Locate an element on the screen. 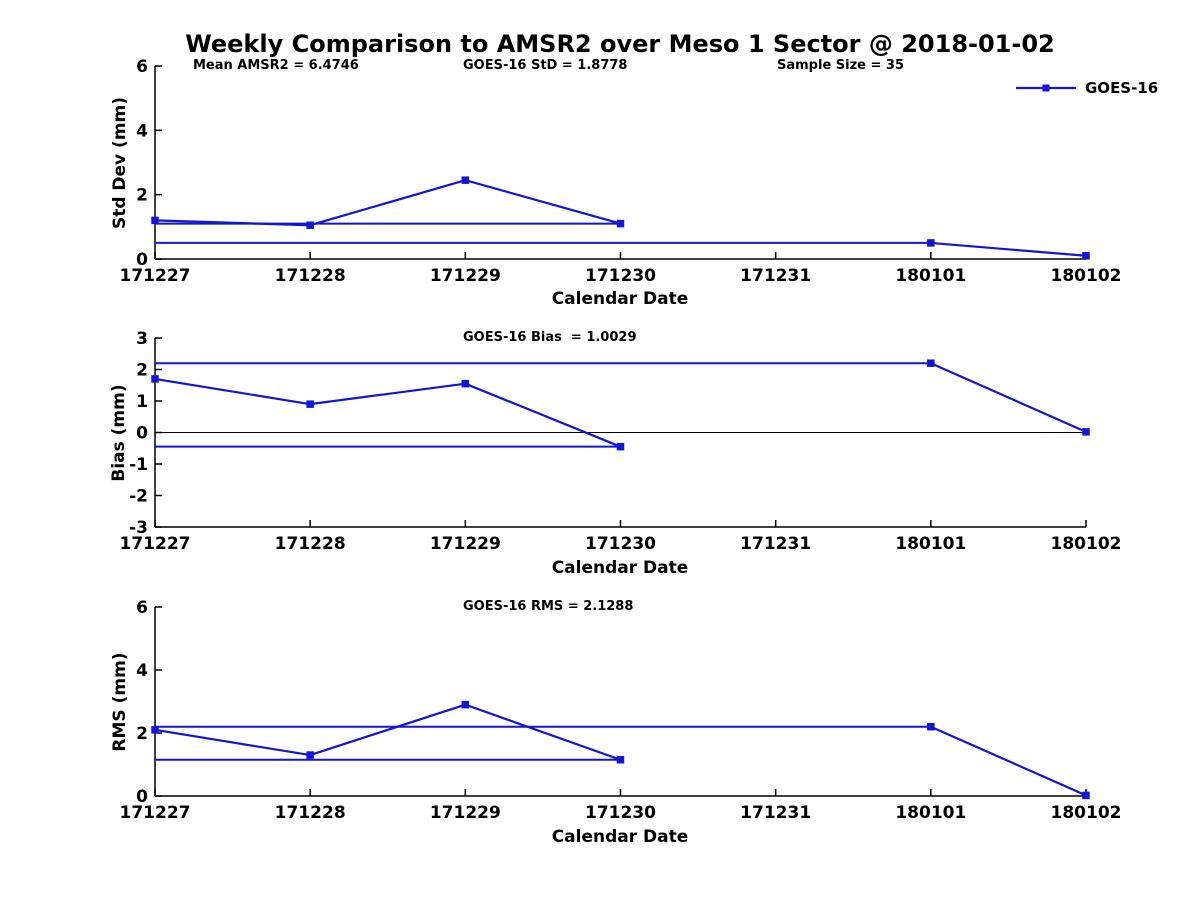 The width and height of the screenshot is (1200, 900). subplot-1-annotation-2: GOES-16 StD = 1.8778 is located at coordinates (545, 65).